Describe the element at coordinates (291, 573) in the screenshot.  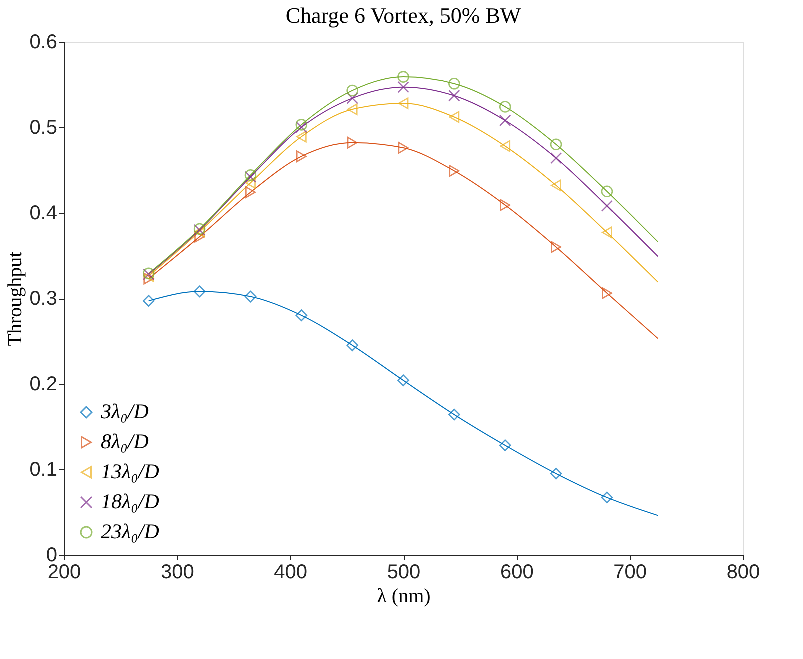
I see `x-tick-label: 400` at that location.